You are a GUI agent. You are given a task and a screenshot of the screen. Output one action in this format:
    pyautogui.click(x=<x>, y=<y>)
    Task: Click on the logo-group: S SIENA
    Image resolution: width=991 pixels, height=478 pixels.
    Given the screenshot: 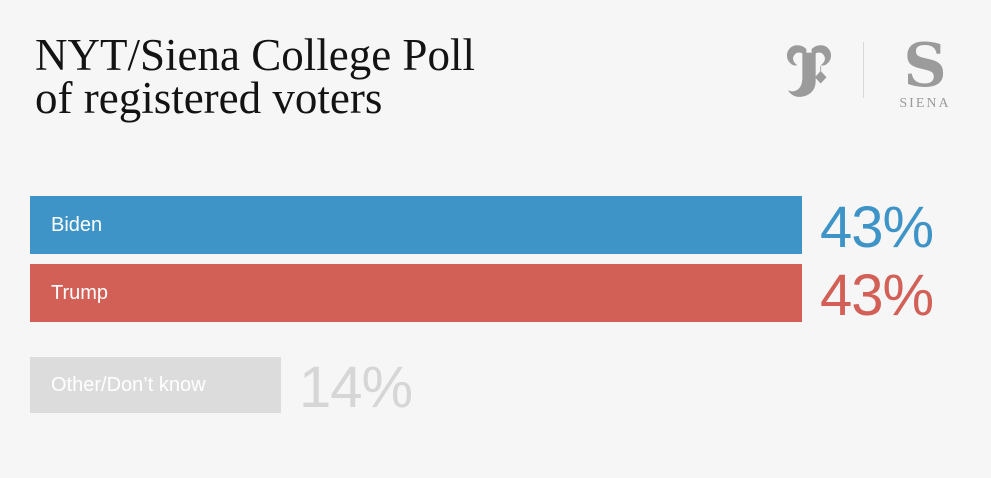 What is the action you would take?
    pyautogui.click(x=870, y=74)
    